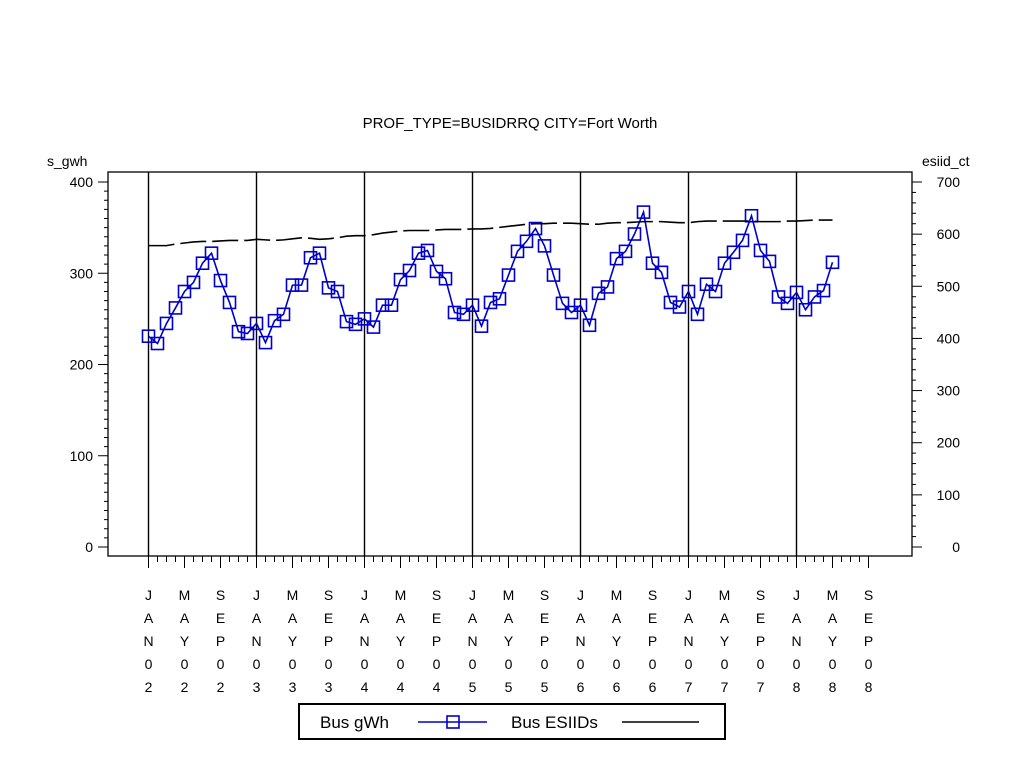  Describe the element at coordinates (946, 161) in the screenshot. I see `y-axis-right-label: esiid_ct` at that location.